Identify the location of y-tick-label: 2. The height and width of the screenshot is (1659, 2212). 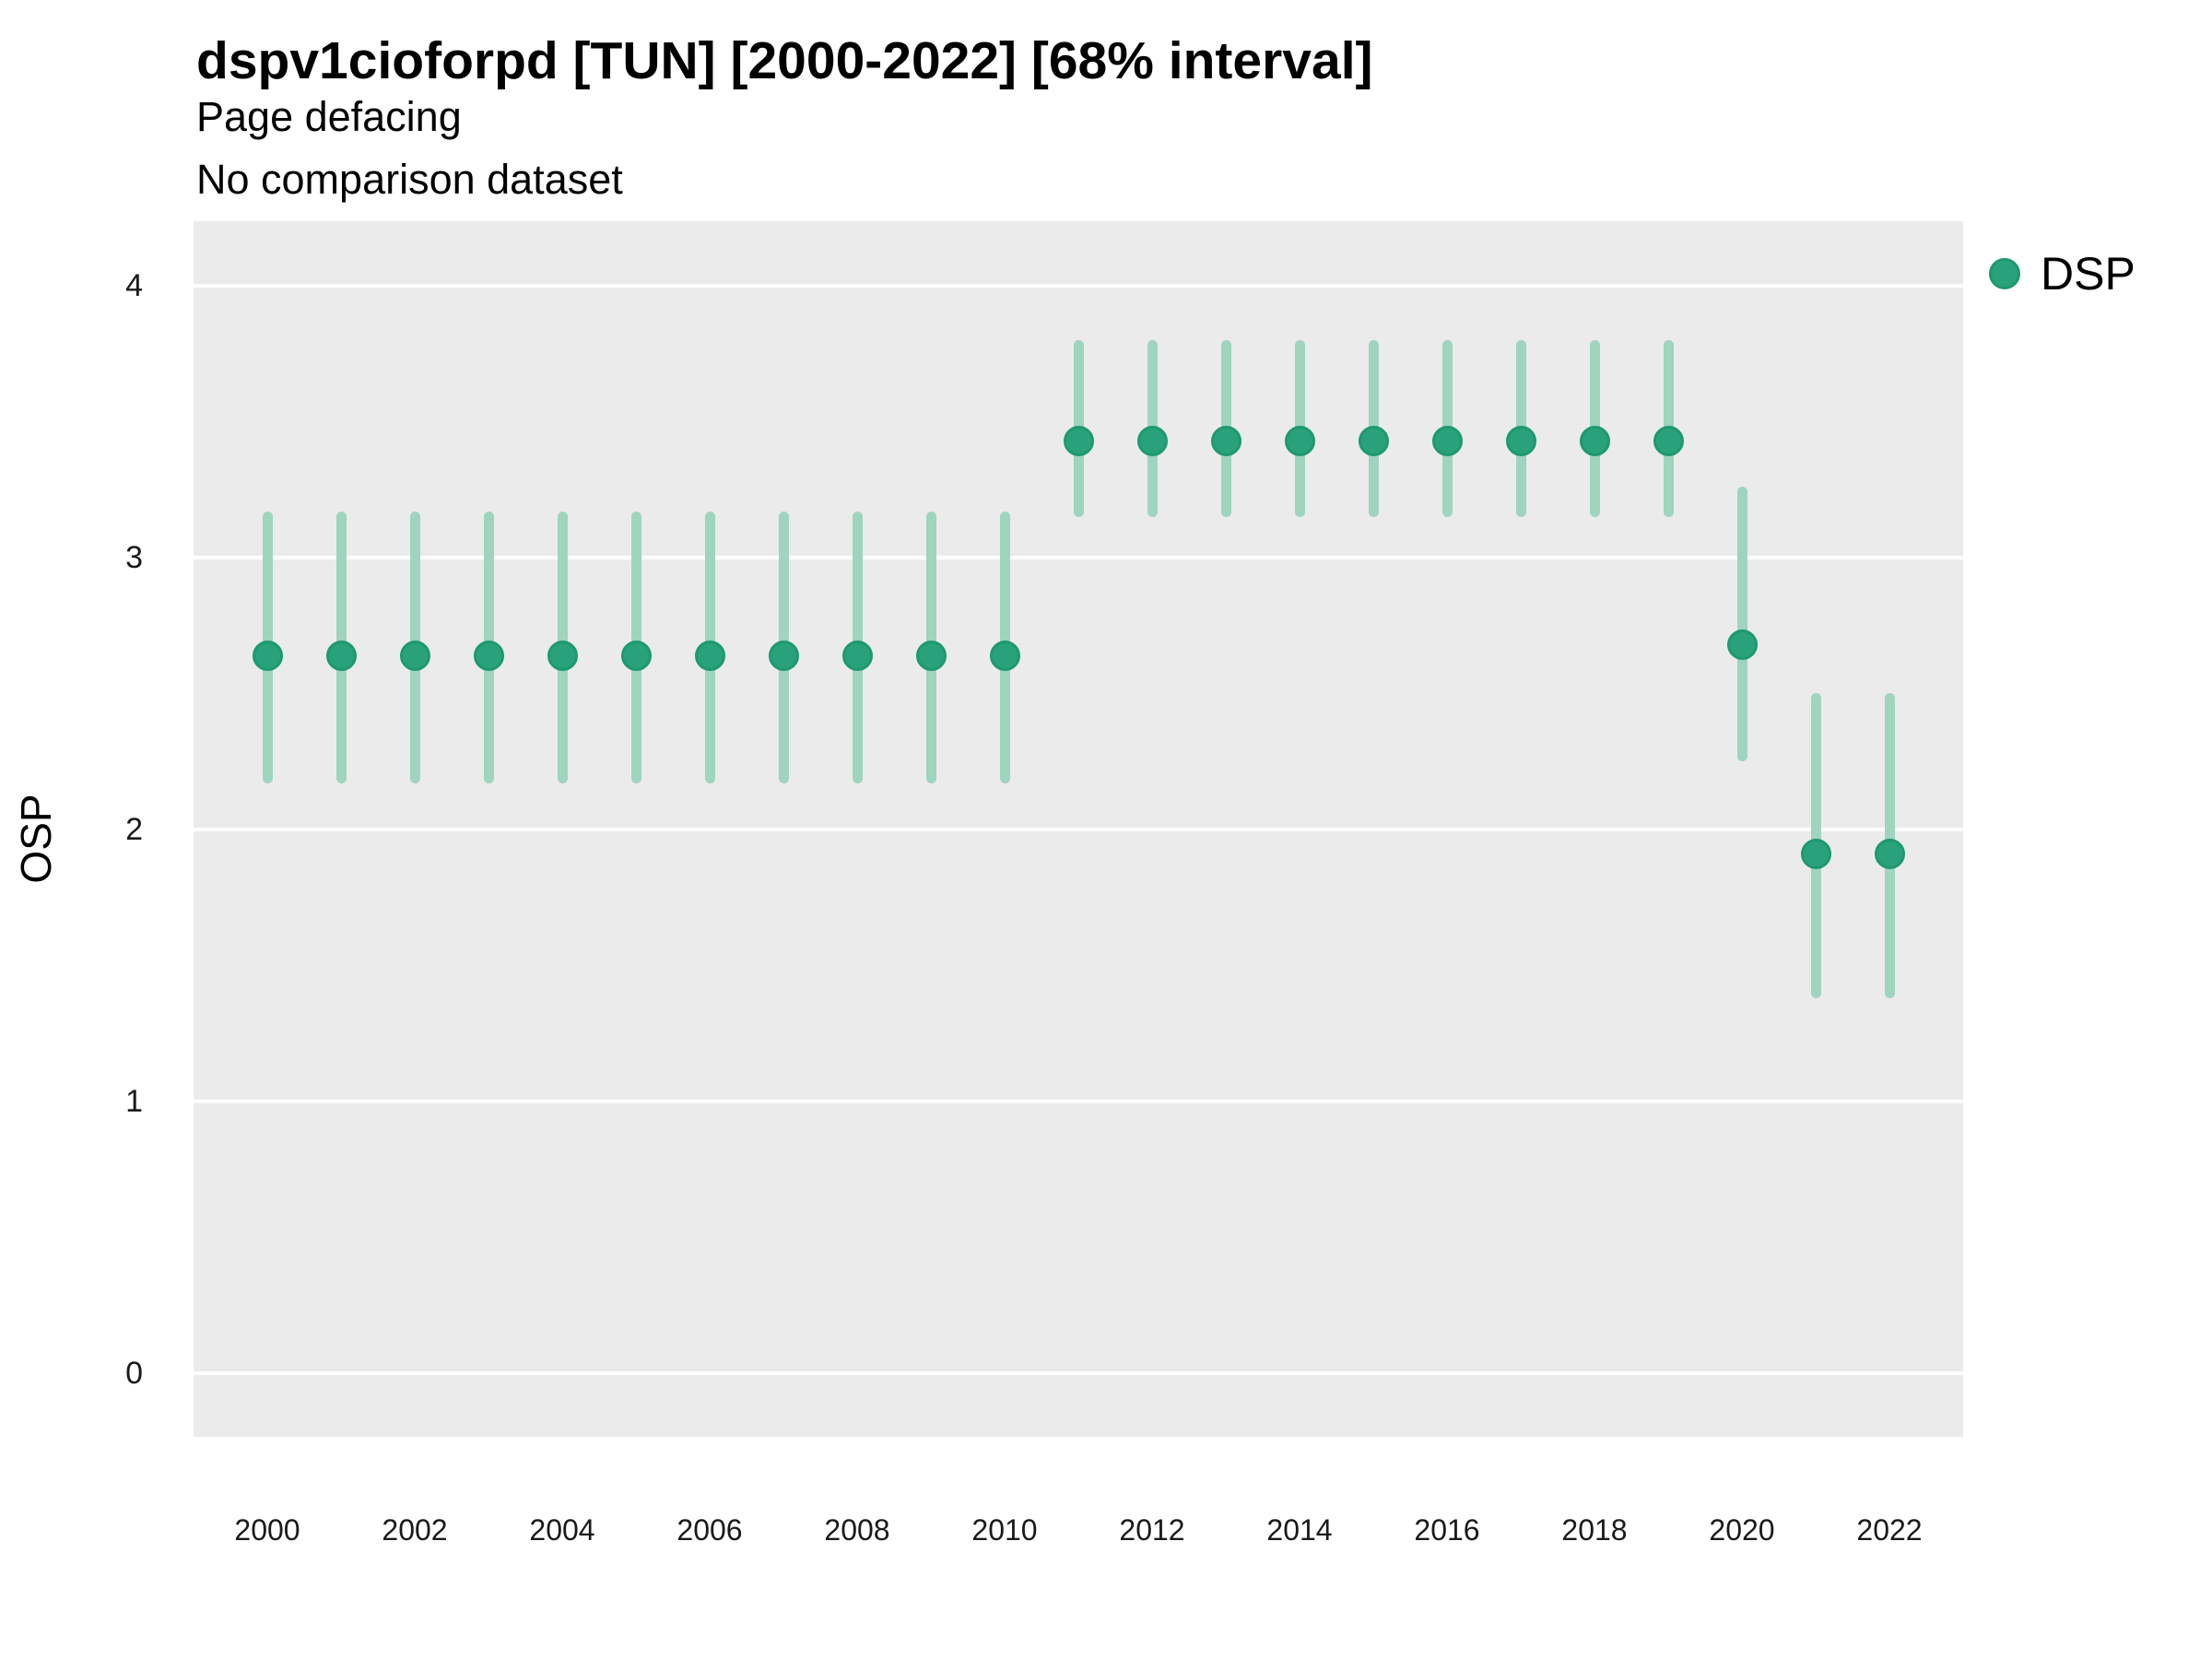
(134, 829).